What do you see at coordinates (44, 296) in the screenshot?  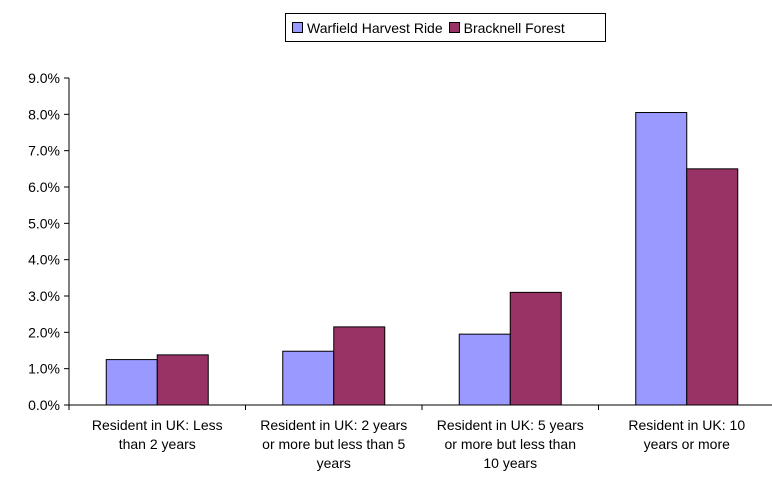 I see `y-tick-label: 3.0%` at bounding box center [44, 296].